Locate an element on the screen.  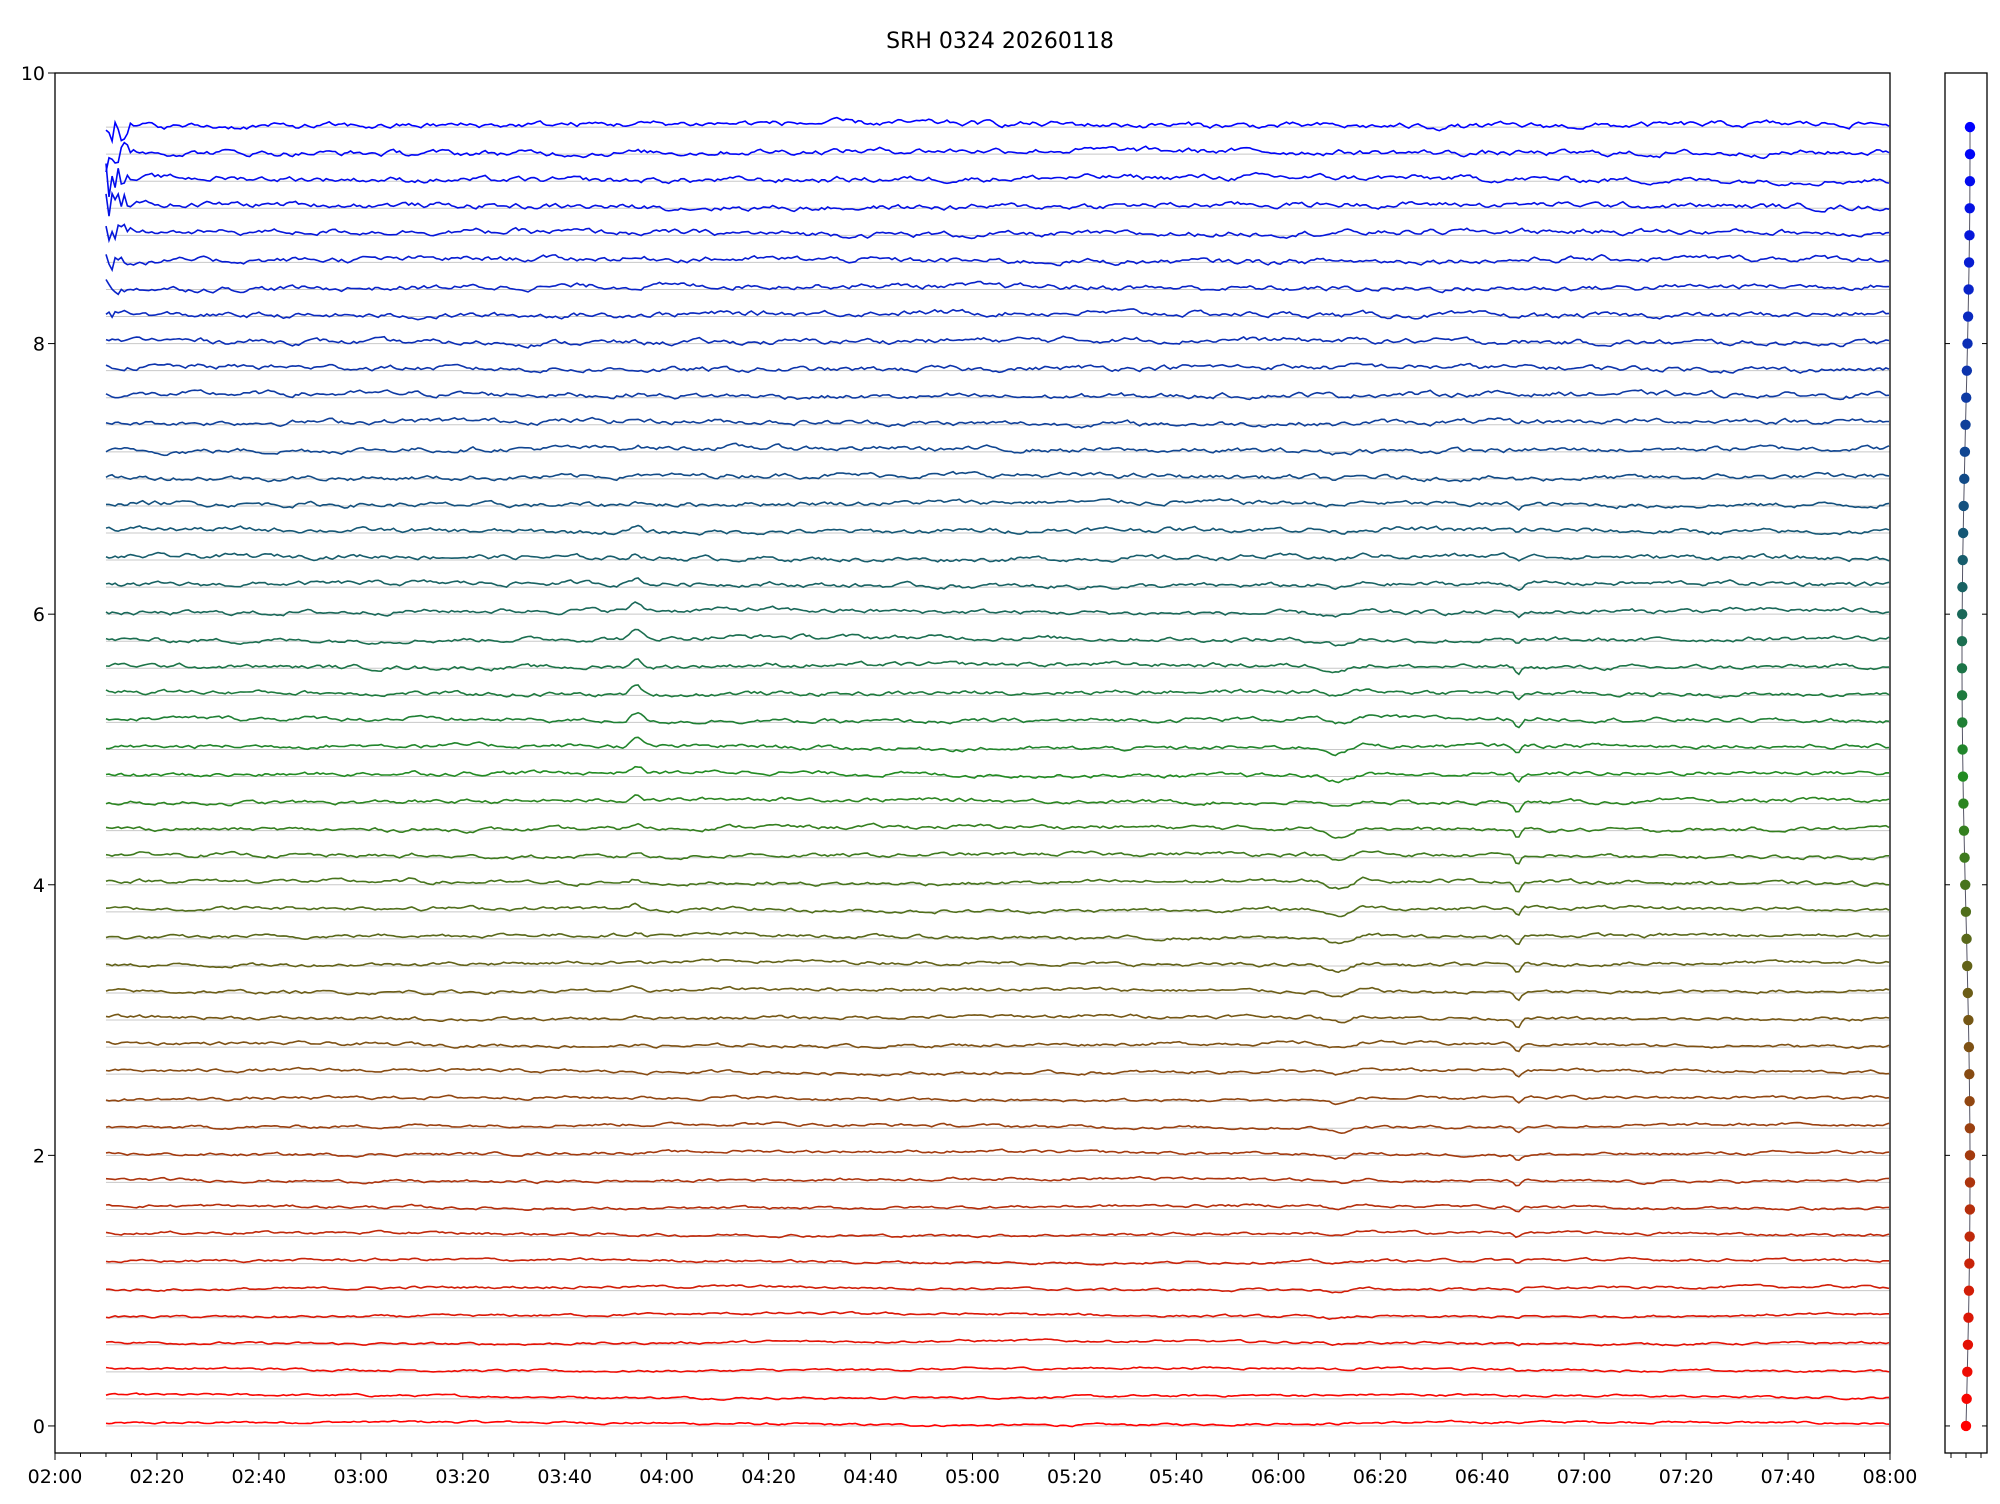
x-tick-label: 05:40 is located at coordinates (1176, 1477).